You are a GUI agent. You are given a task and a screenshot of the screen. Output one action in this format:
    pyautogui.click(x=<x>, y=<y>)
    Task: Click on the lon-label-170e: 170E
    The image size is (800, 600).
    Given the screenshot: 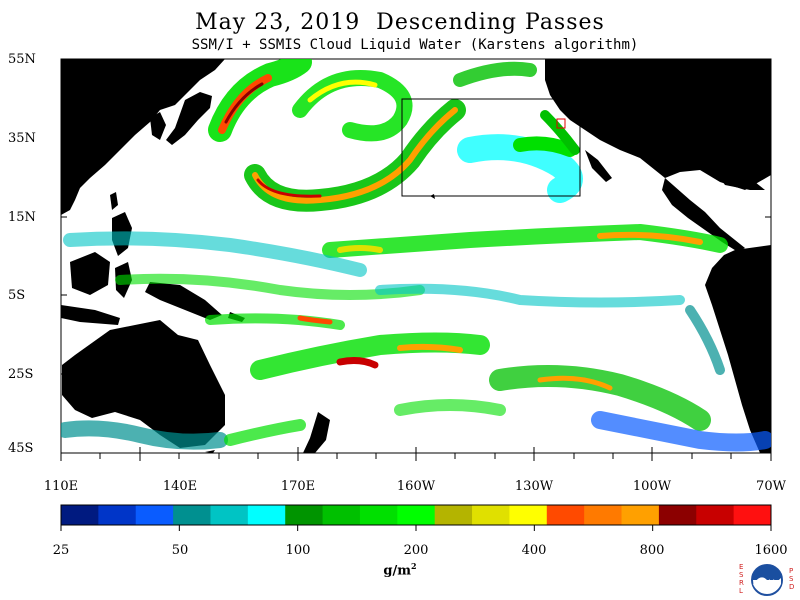 What is the action you would take?
    pyautogui.click(x=298, y=486)
    